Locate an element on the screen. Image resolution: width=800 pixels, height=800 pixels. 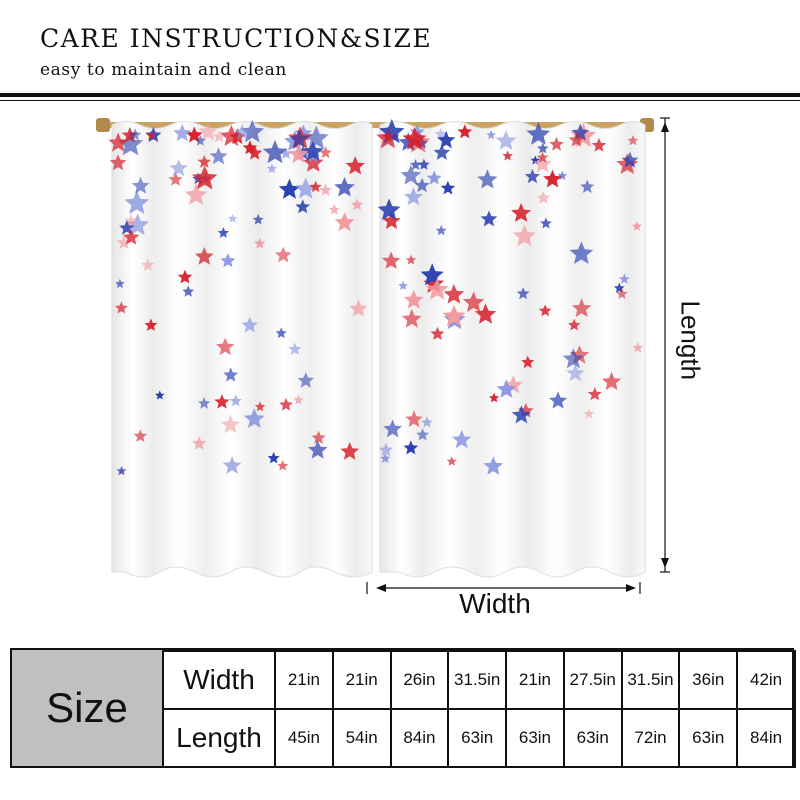
width-dimension-line is located at coordinates (503, 588).